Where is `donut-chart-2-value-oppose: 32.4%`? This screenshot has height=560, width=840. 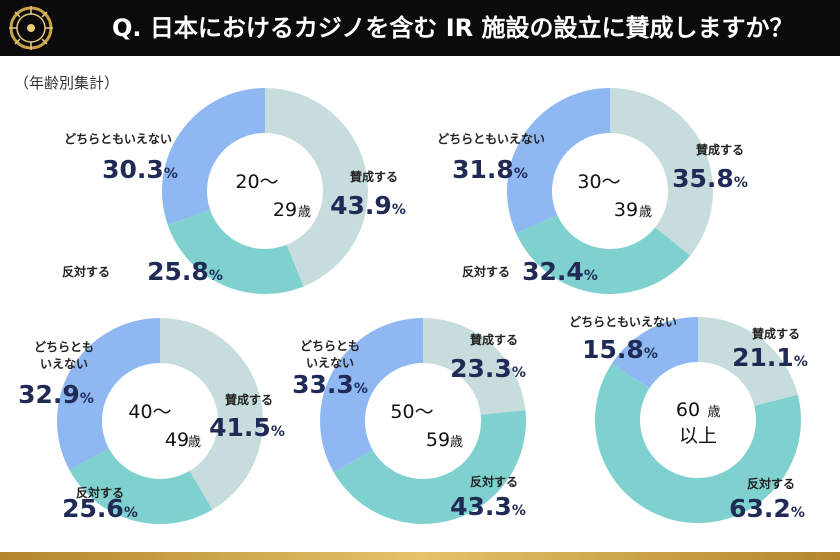
donut-chart-2-value-oppose: 32.4% is located at coordinates (560, 271).